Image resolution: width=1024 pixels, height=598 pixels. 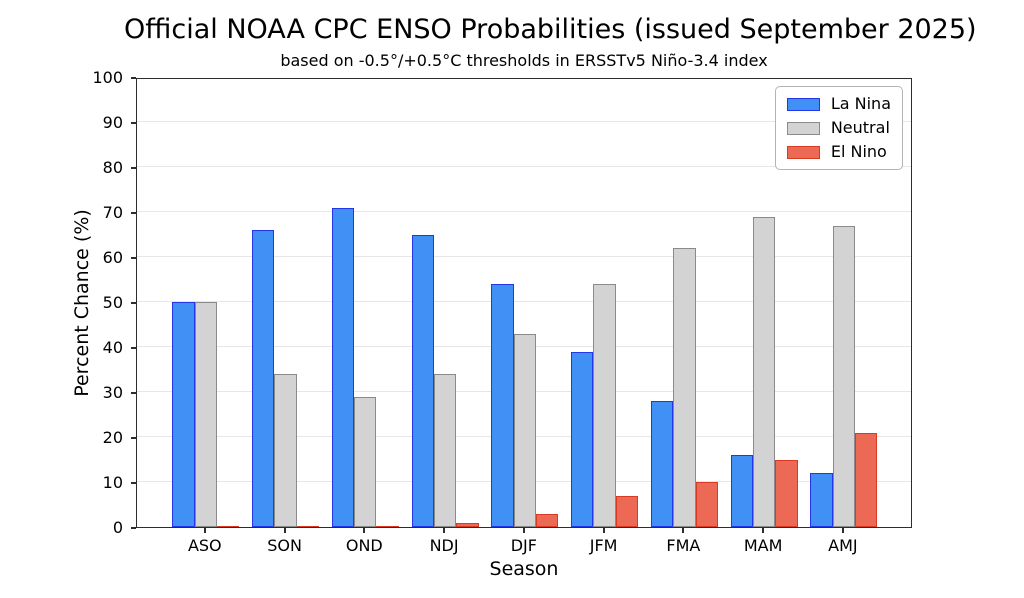 I want to click on legend-swatch-la-nina, so click(x=803, y=104).